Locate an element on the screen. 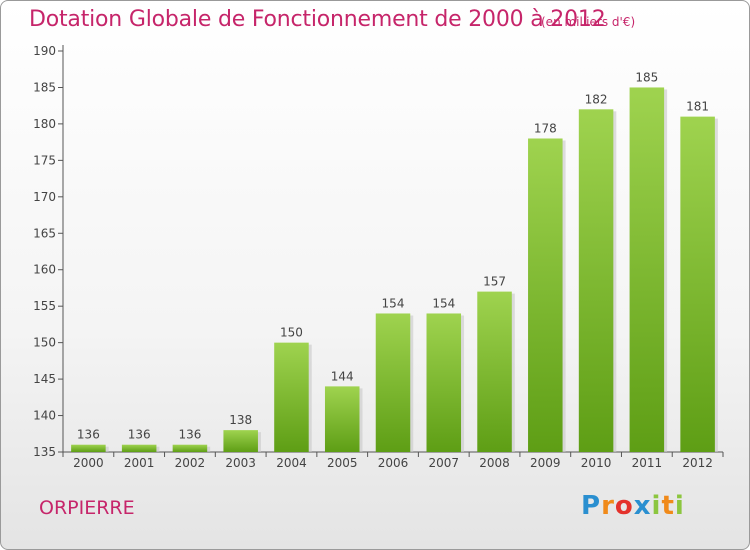  bar-value-label: 150 is located at coordinates (291, 333).